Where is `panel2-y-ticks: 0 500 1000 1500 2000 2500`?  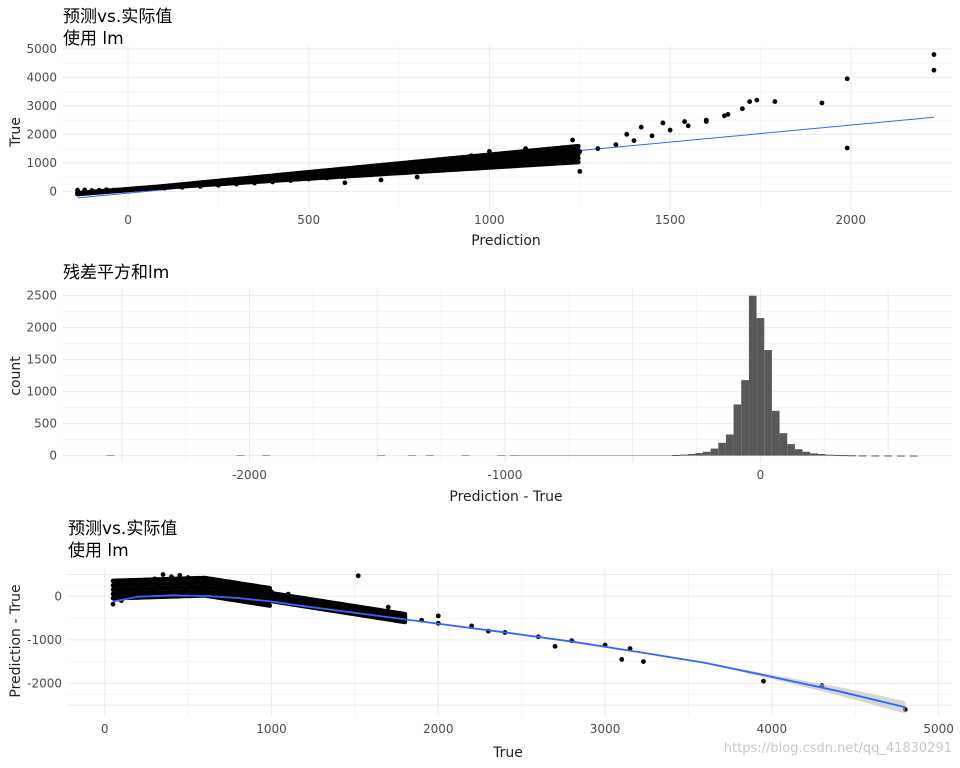 panel2-y-ticks: 0 500 1000 1500 2000 2500 is located at coordinates (41, 376).